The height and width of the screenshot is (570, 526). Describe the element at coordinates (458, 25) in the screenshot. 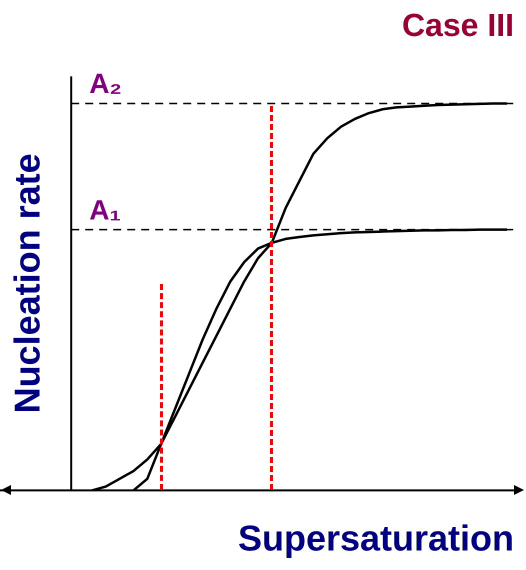

I see `chart-title: Case III` at that location.